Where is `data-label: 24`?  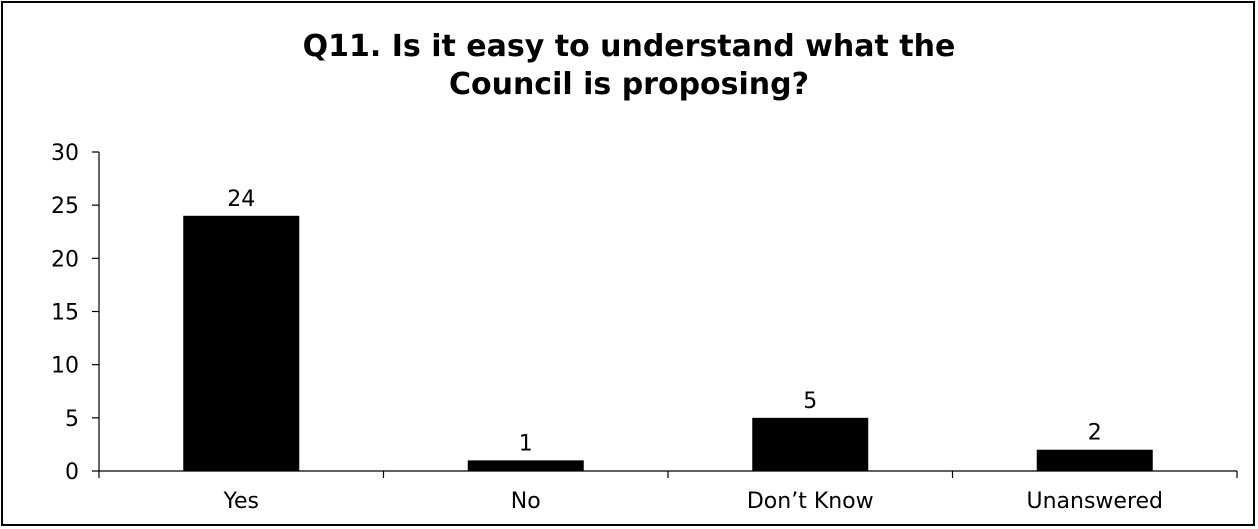 data-label: 24 is located at coordinates (241, 199).